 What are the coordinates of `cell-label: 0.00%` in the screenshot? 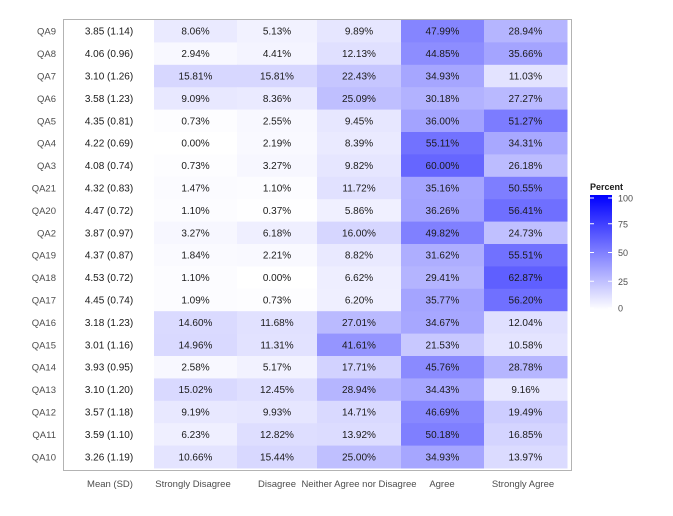 It's located at (277, 278).